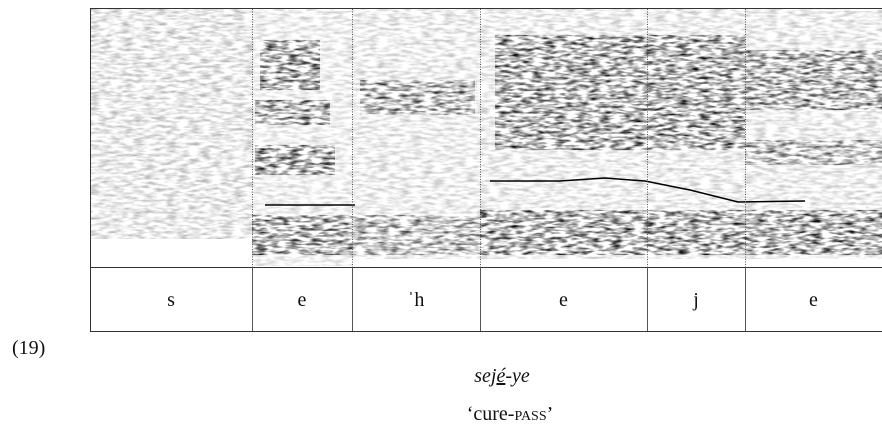 This screenshot has width=882, height=427. What do you see at coordinates (517, 376) in the screenshot?
I see `caption-part: -ye` at bounding box center [517, 376].